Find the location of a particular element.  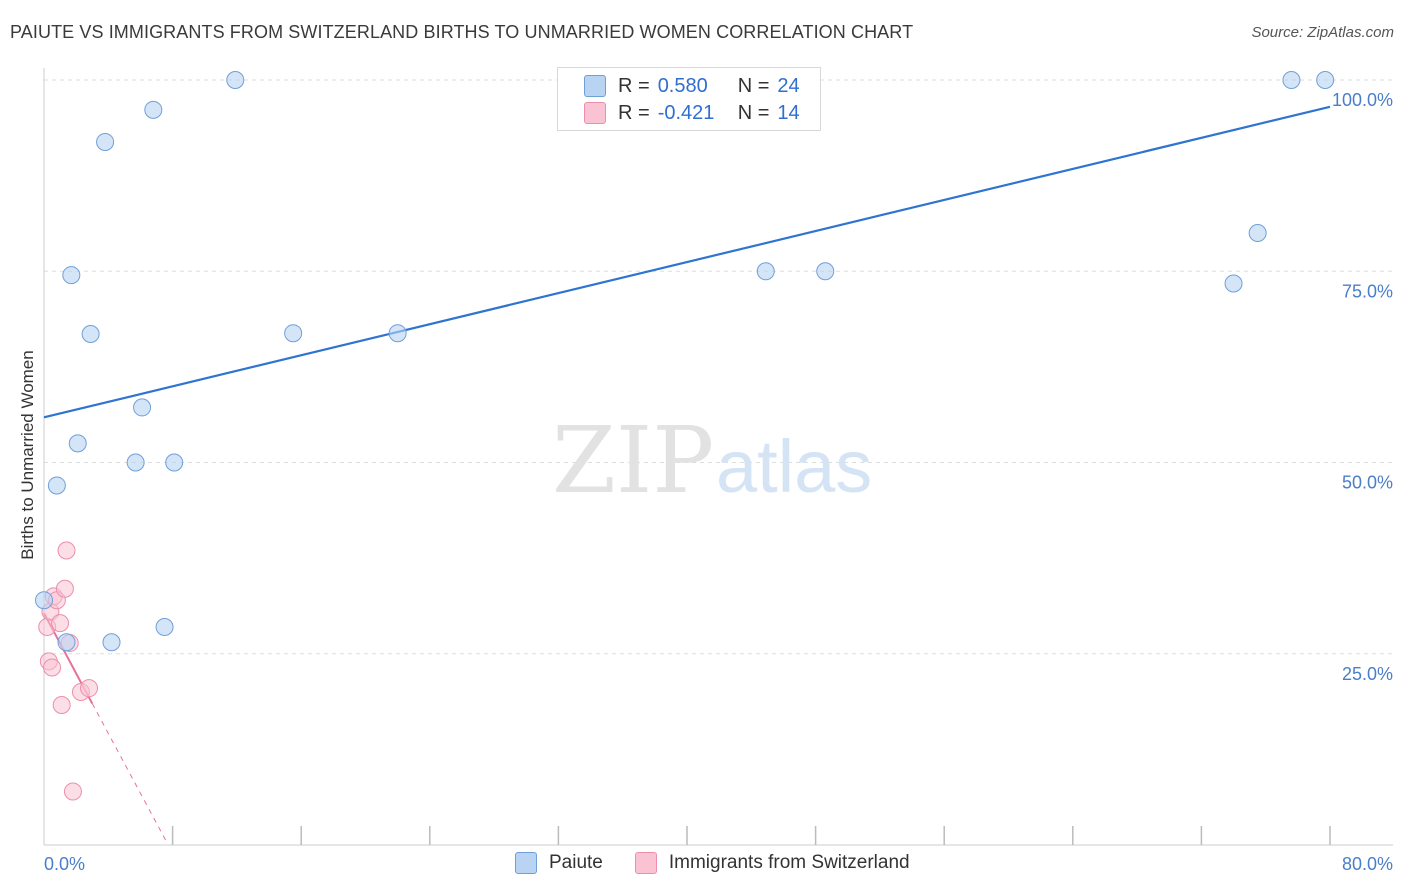

trend-line-swiss-extension is located at coordinates (129, 772).